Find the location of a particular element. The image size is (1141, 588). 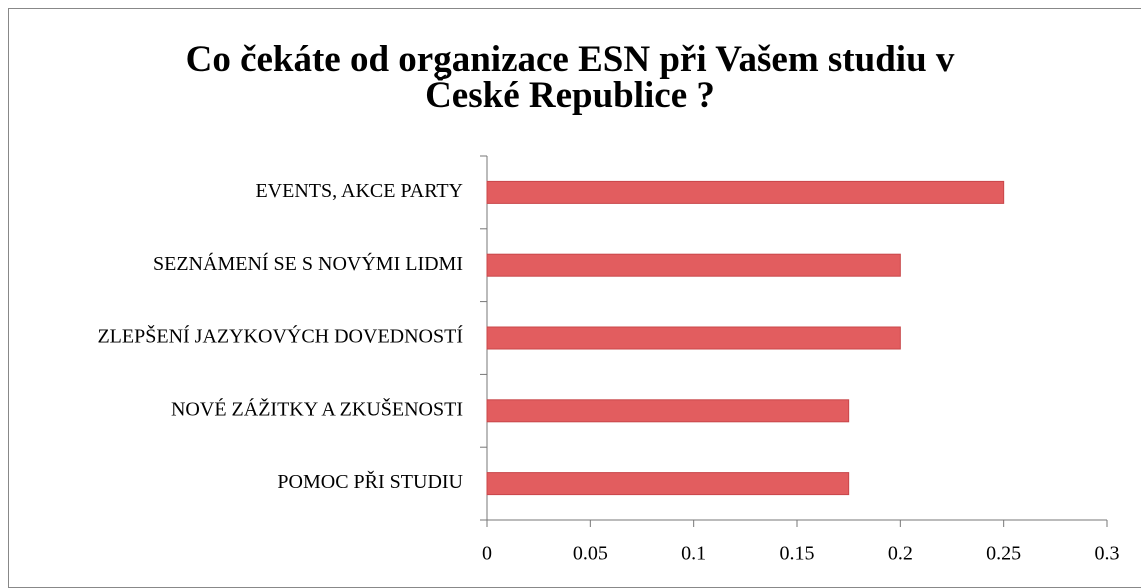

y-tick-label: POMOC PŘI STUDIU is located at coordinates (370, 481).